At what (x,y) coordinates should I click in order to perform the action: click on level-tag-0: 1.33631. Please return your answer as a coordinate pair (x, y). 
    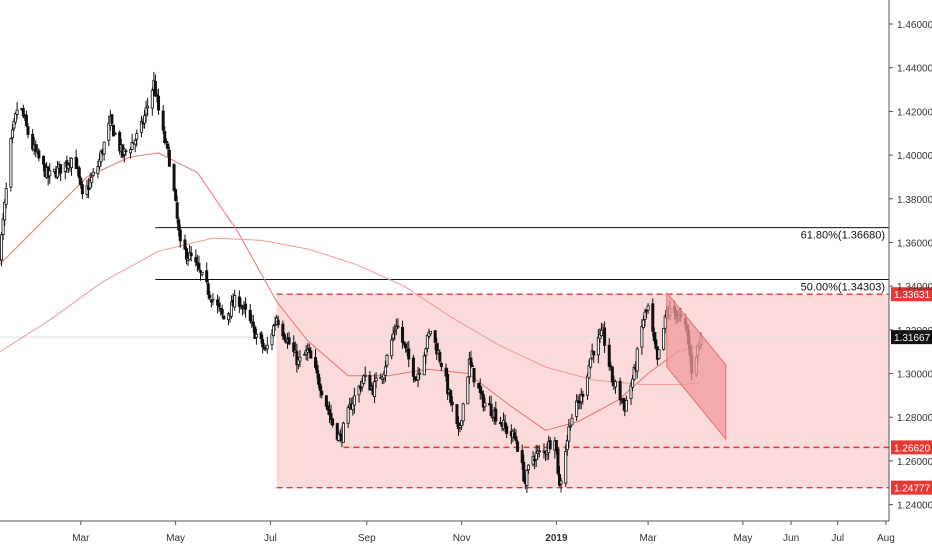
    Looking at the image, I should click on (912, 295).